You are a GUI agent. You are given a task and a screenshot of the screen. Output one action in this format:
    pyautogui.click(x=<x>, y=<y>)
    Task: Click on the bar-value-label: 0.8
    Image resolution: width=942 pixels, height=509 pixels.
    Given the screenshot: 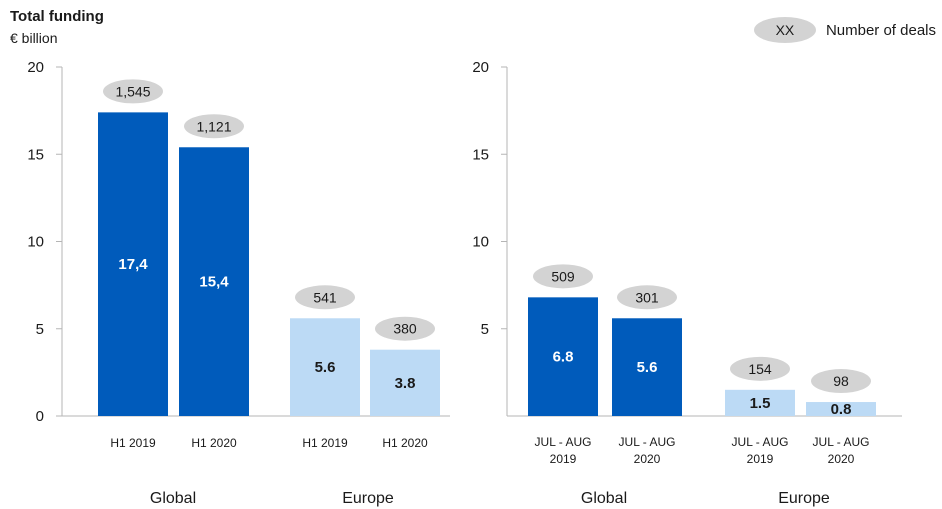 What is the action you would take?
    pyautogui.click(x=841, y=409)
    